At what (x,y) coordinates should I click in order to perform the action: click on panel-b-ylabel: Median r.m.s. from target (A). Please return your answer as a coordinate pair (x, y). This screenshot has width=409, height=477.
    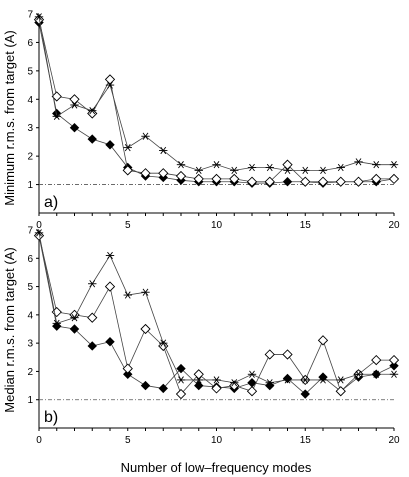
    Looking at the image, I should click on (9, 329).